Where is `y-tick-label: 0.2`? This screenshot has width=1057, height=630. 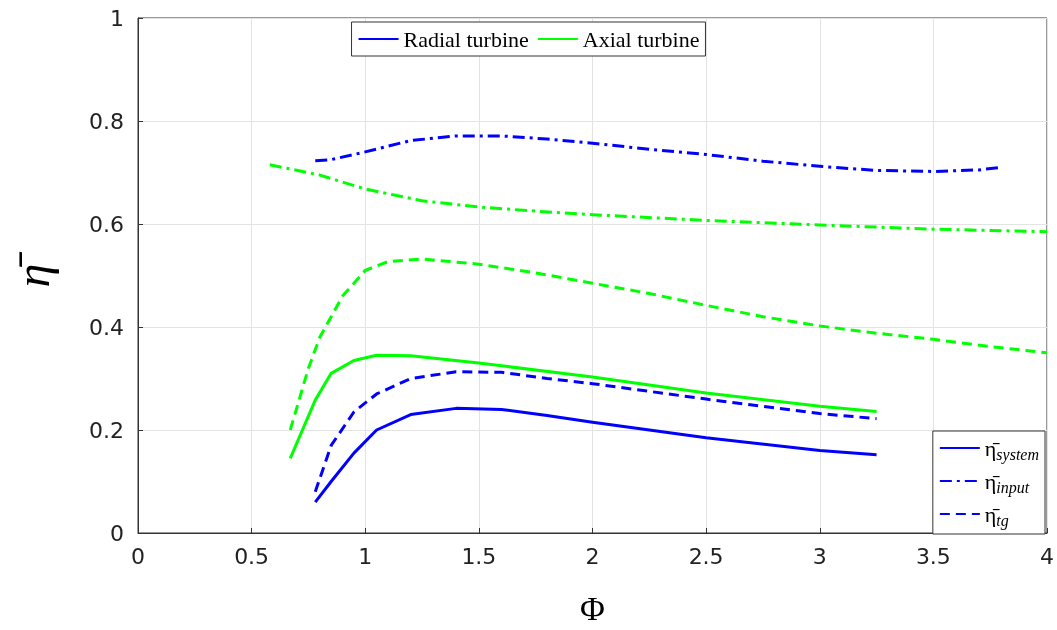
y-tick-label: 0.2 is located at coordinates (106, 430).